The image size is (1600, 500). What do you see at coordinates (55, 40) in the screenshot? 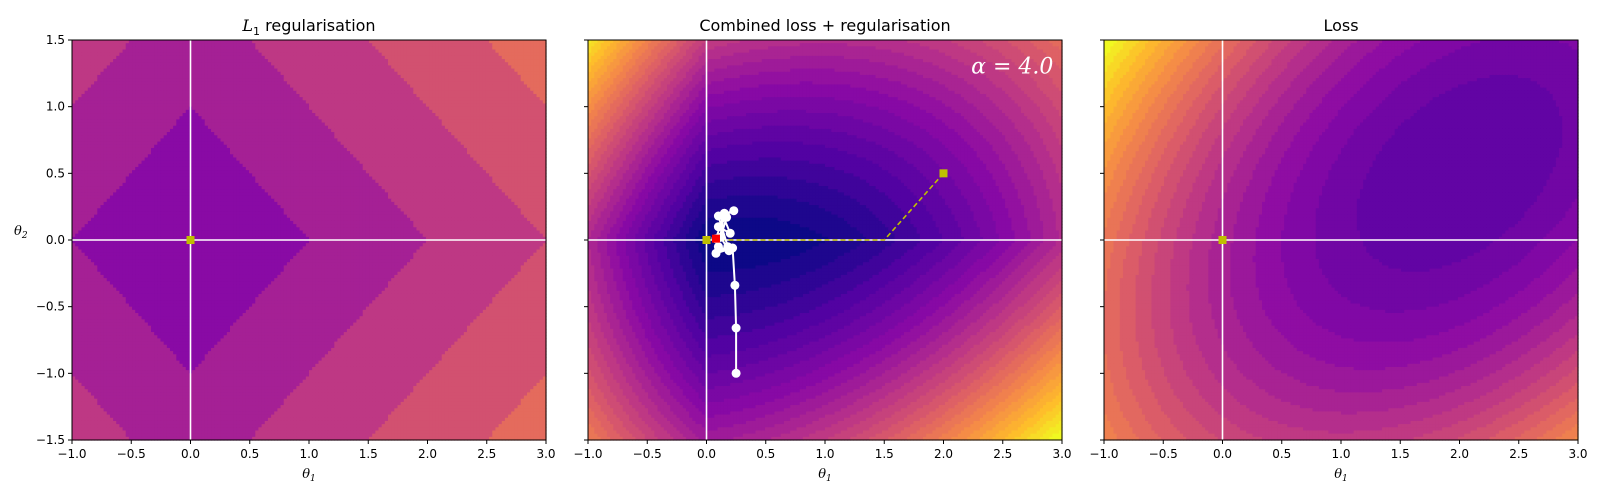
I see `y-tick-label: 1.5` at bounding box center [55, 40].